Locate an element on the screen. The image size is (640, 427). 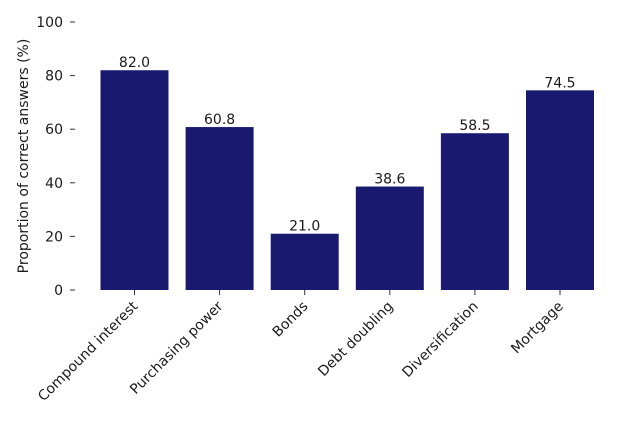
x-tick-label: Diversification is located at coordinates (440, 340).